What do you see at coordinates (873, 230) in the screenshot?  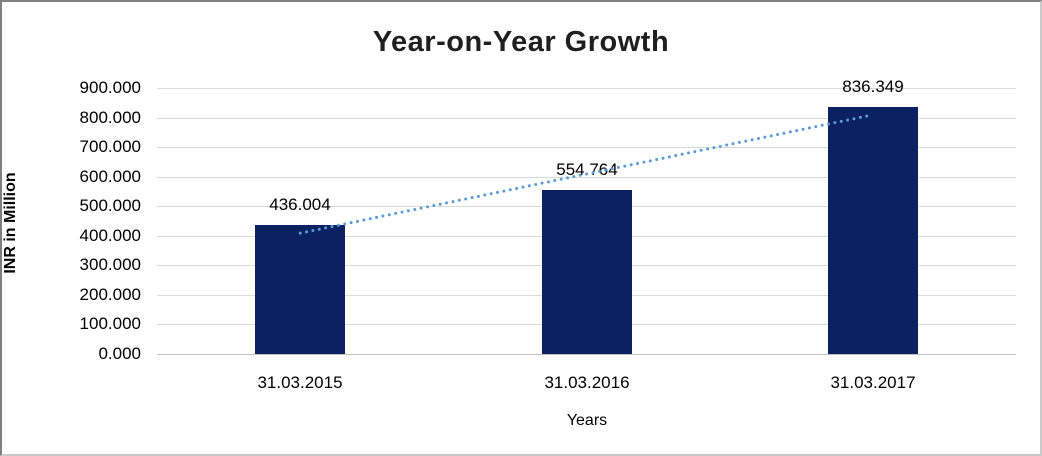 I see `bar-31.03.2017` at bounding box center [873, 230].